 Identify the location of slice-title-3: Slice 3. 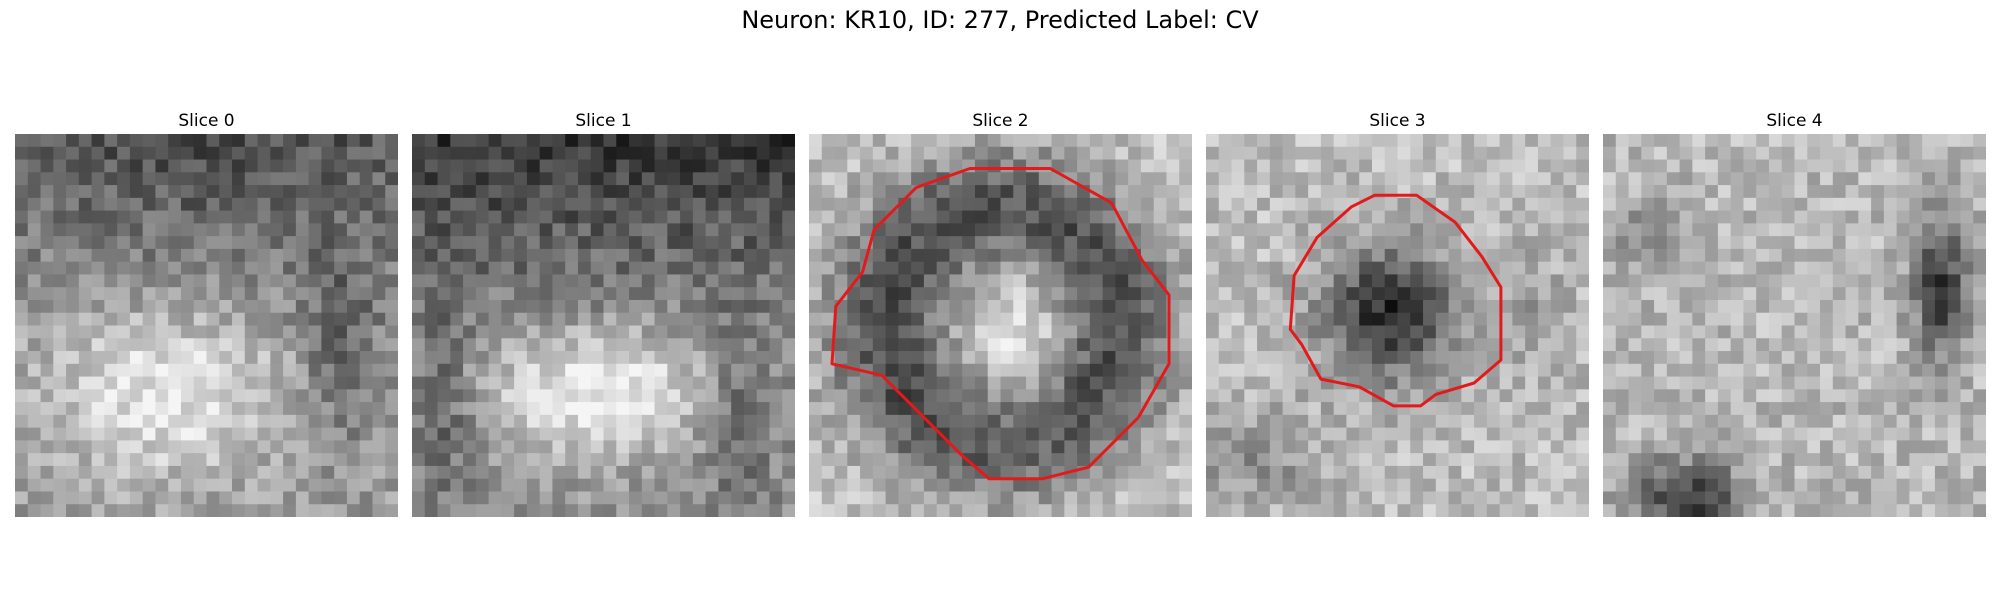
(1397, 121).